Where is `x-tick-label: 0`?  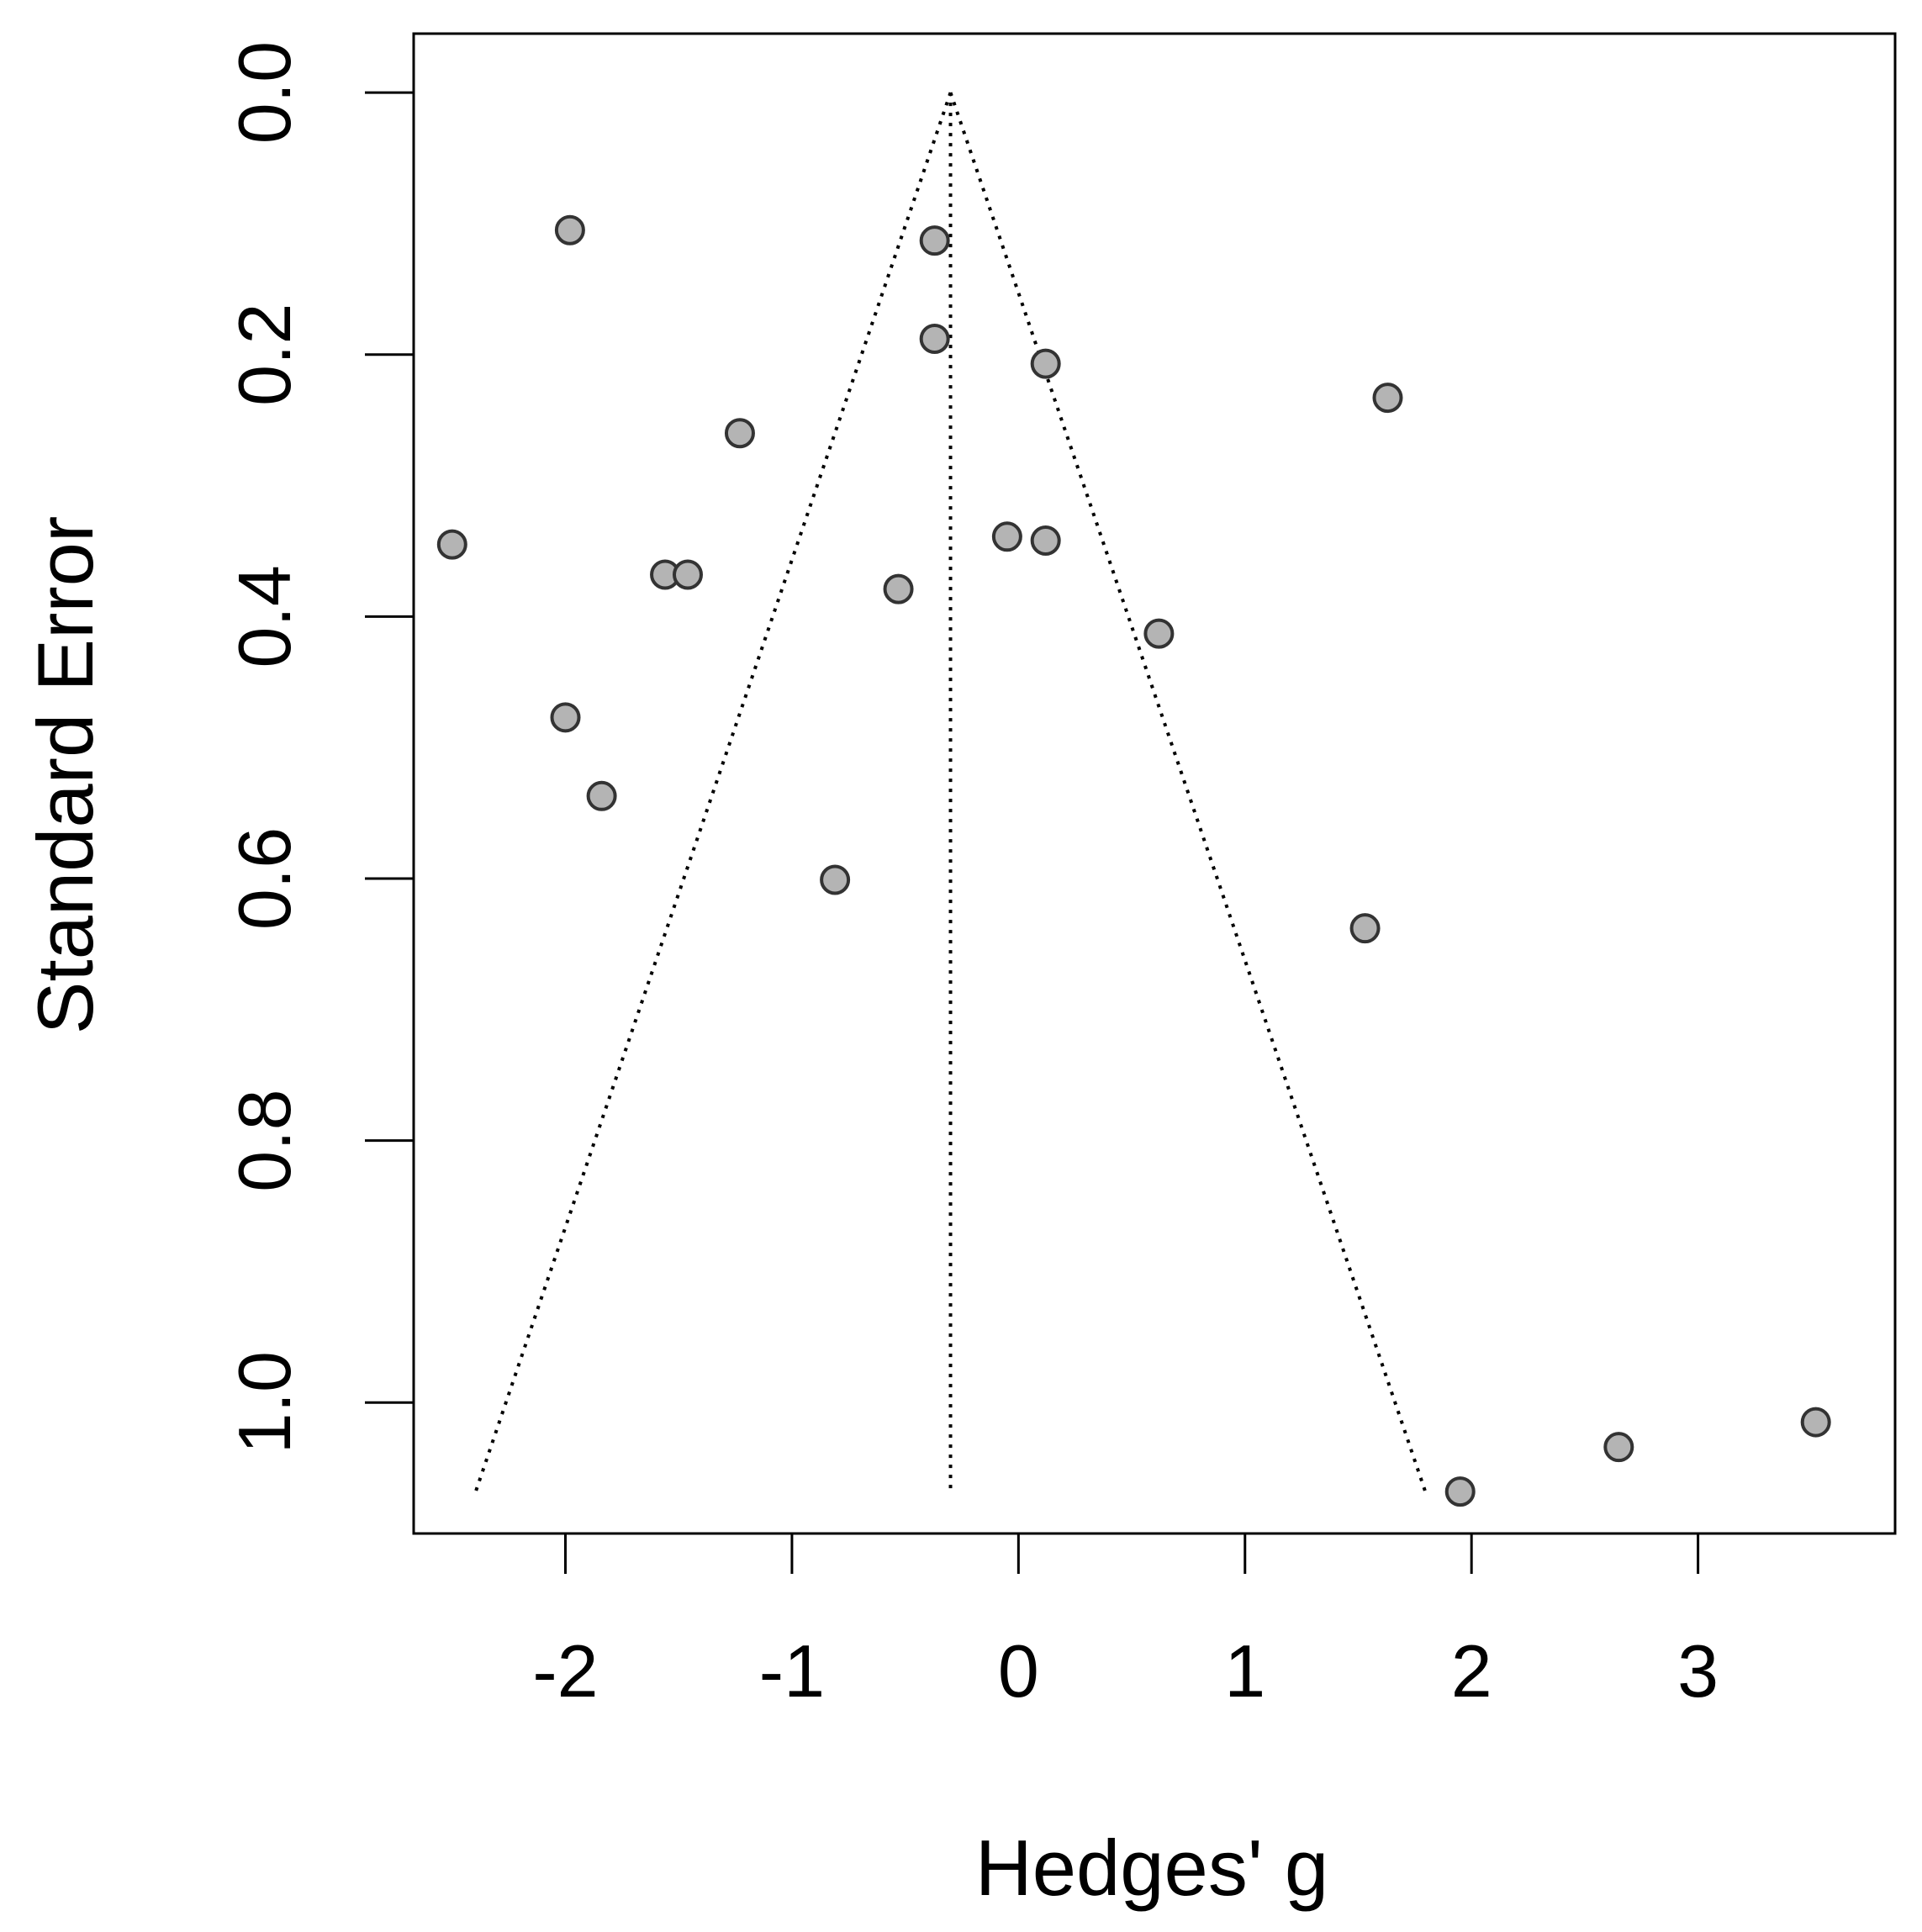
x-tick-label: 0 is located at coordinates (1019, 1671).